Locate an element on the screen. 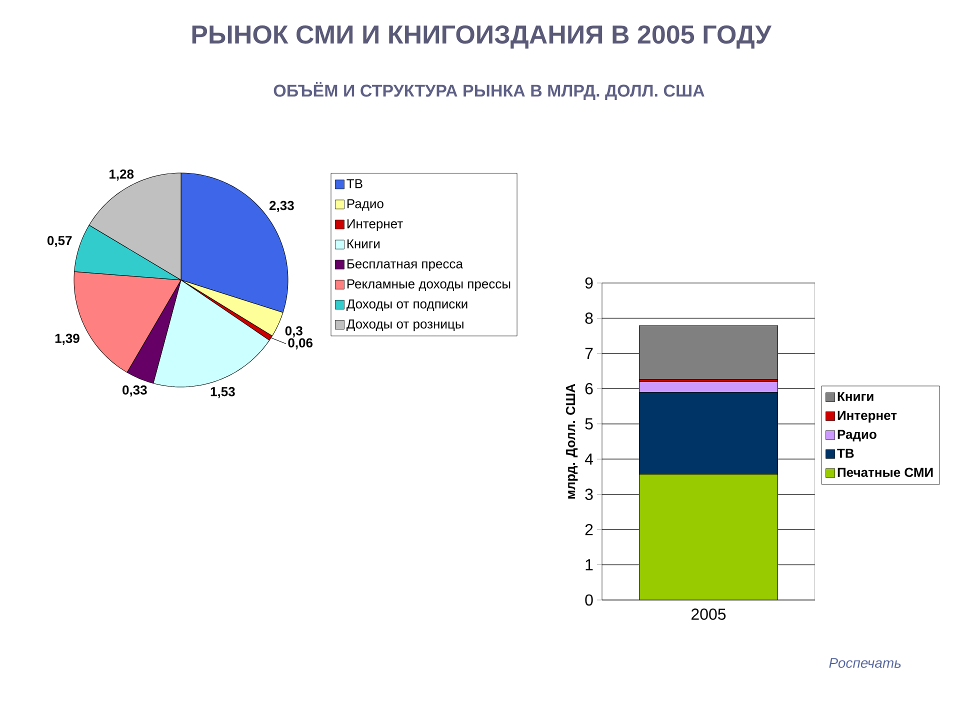 This screenshot has height=720, width=960. y-tick-label: 3 is located at coordinates (589, 494).